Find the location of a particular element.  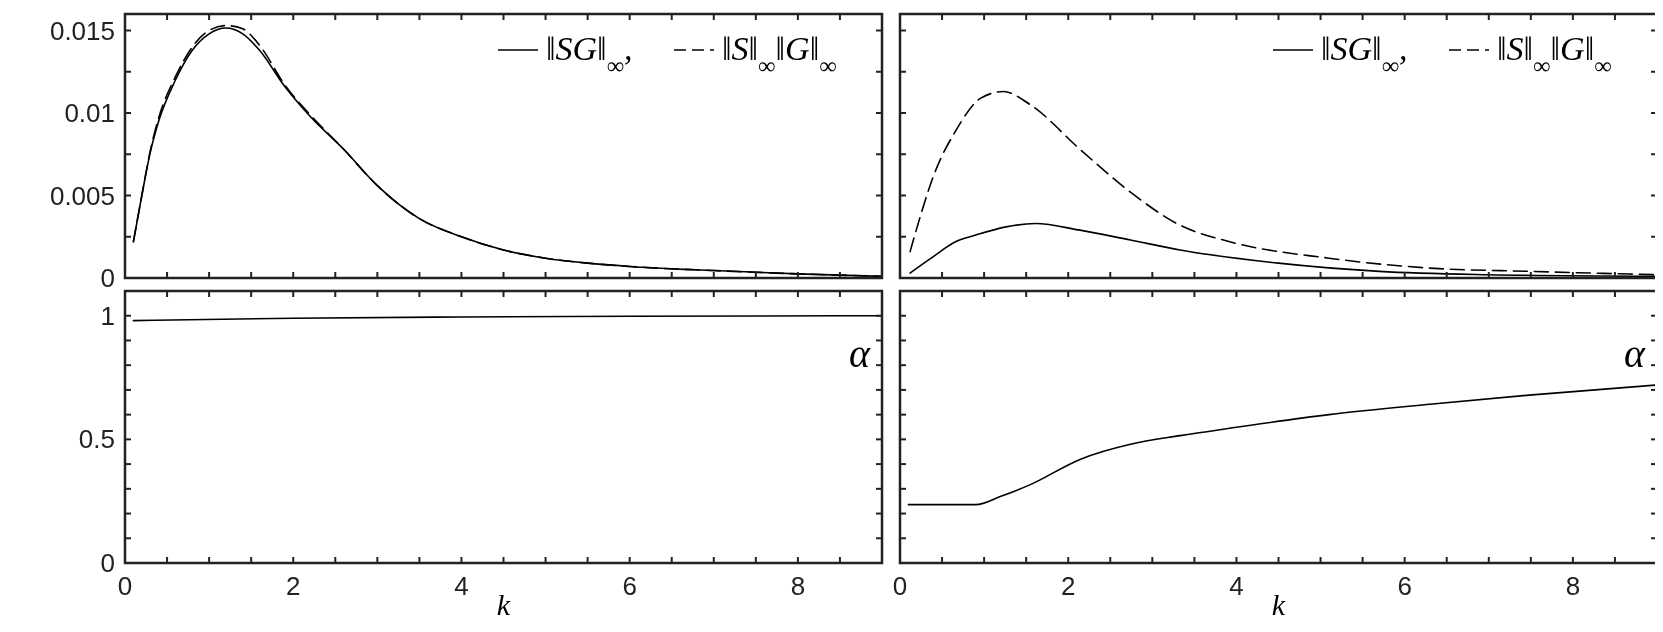

y-tick-label: 0.01 is located at coordinates (89, 113).